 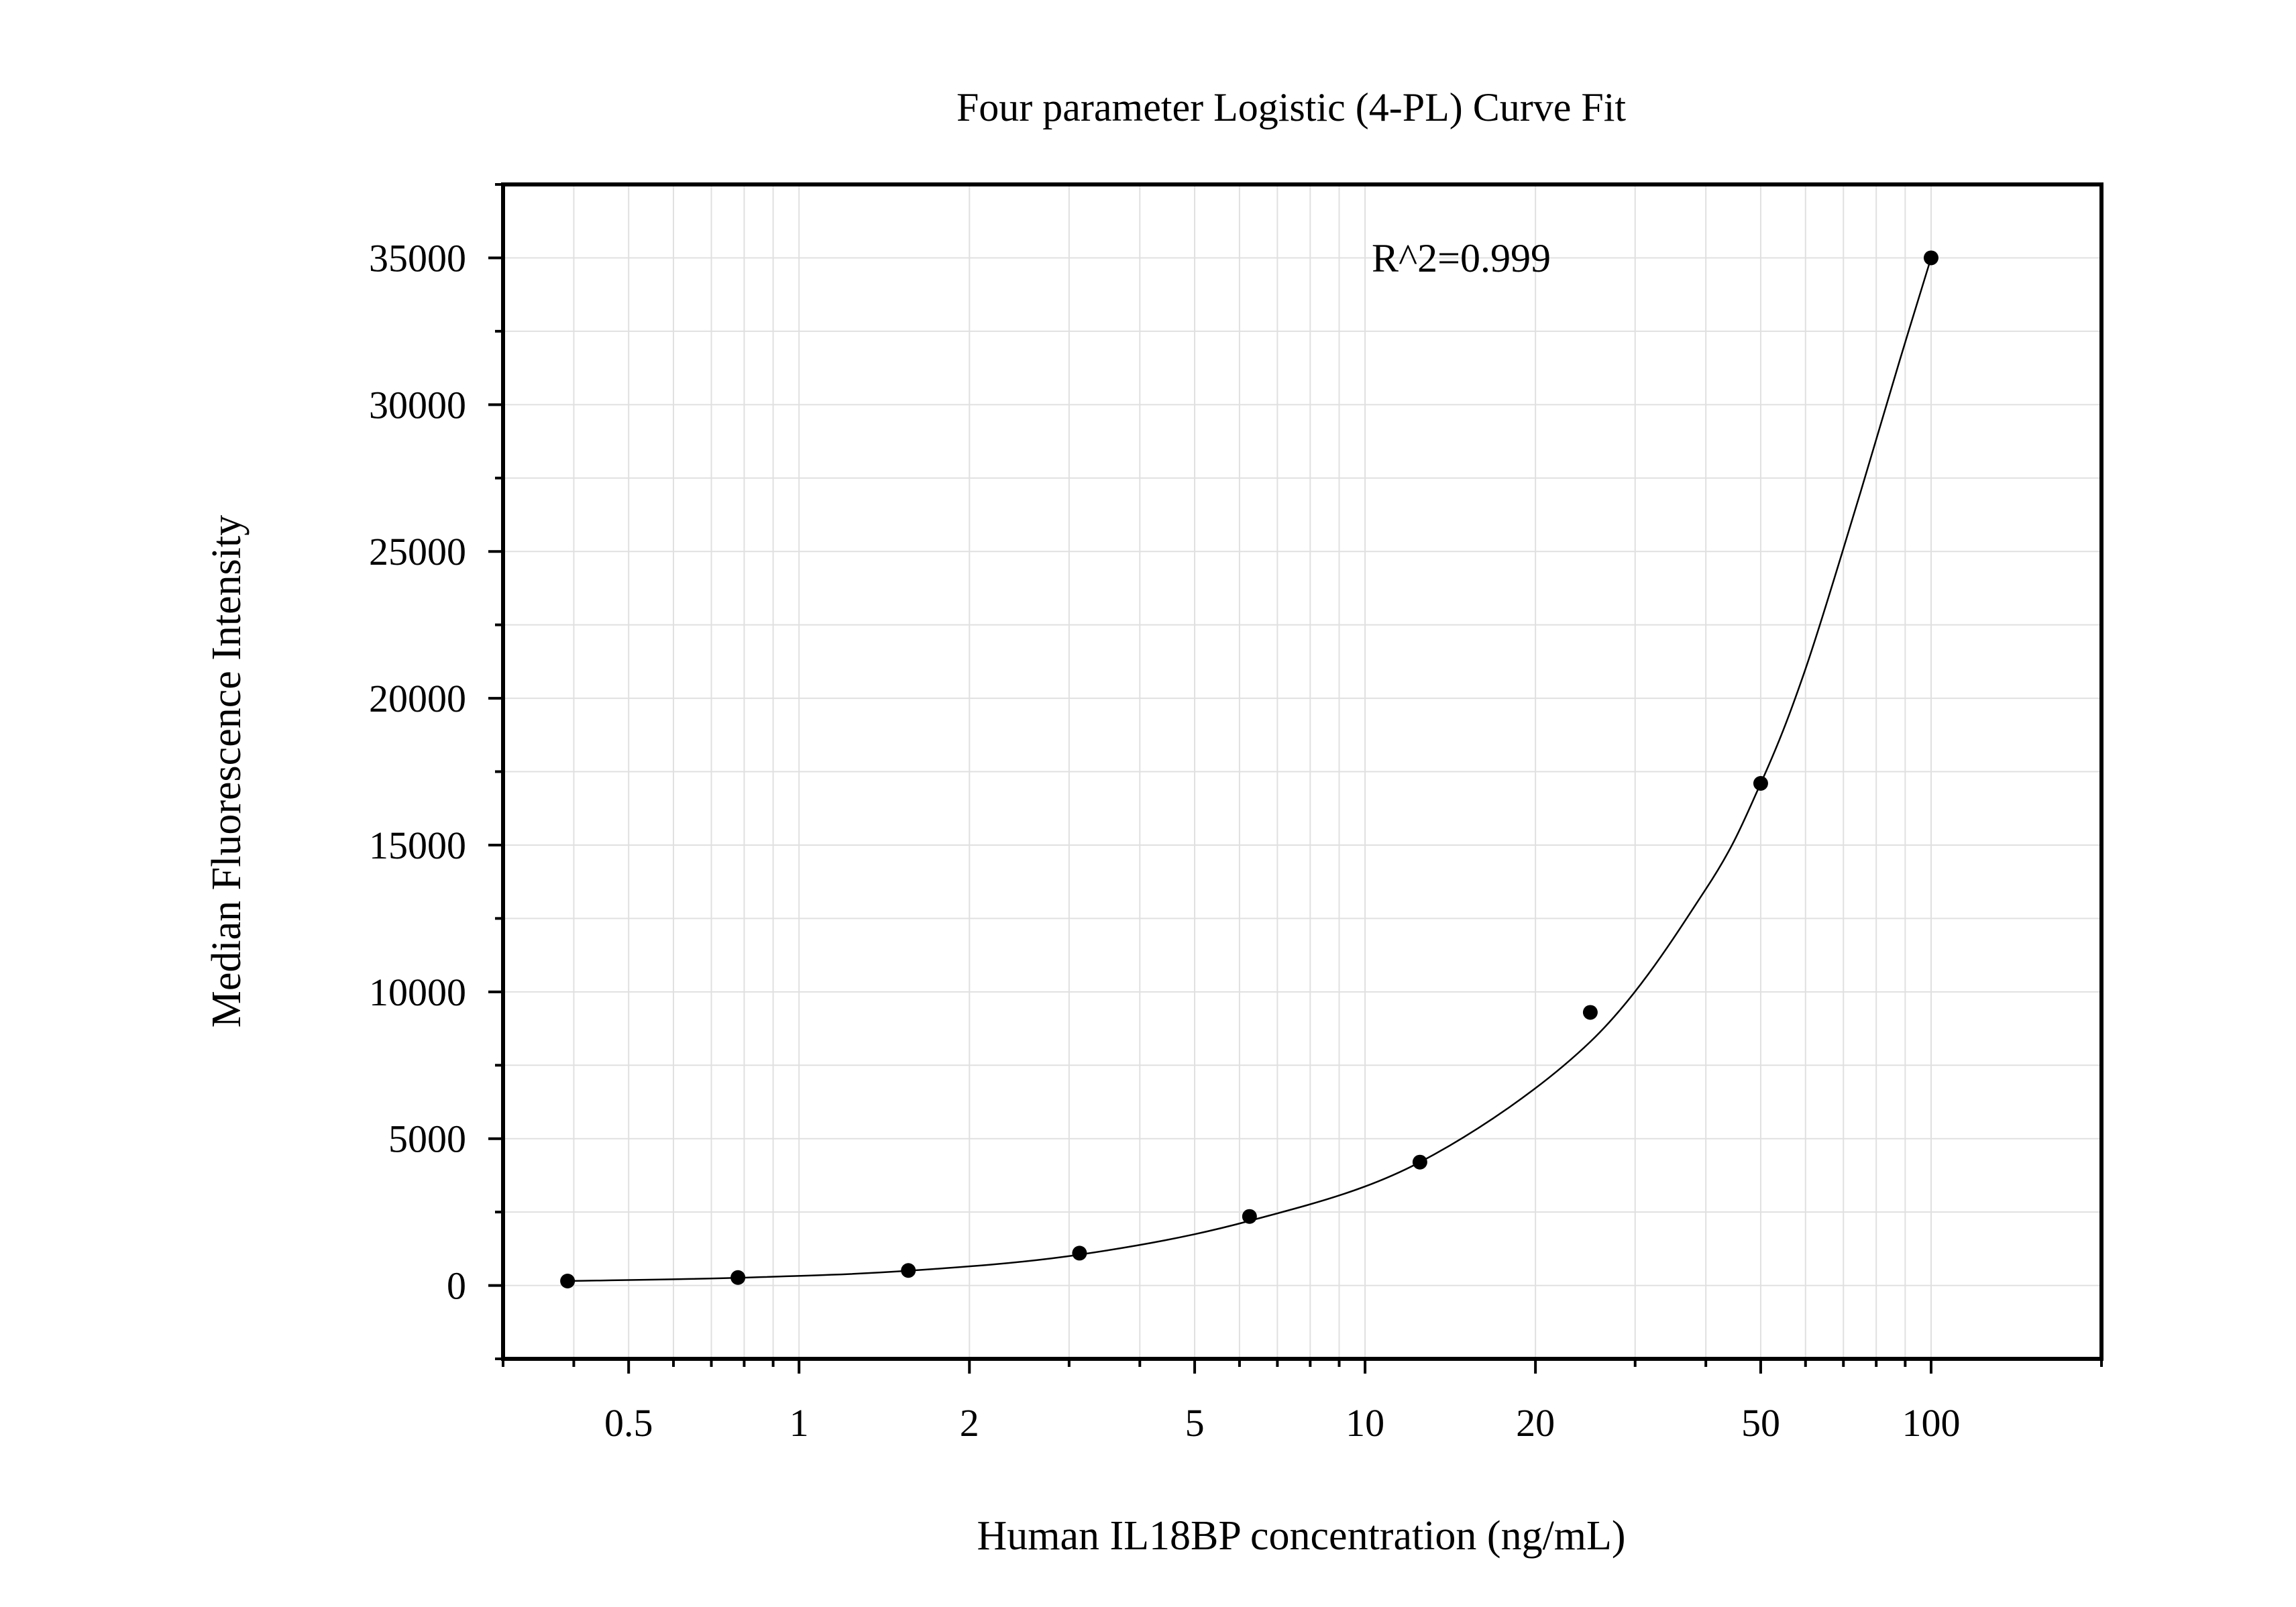 What do you see at coordinates (417, 405) in the screenshot?
I see `y-tick-label: 30000` at bounding box center [417, 405].